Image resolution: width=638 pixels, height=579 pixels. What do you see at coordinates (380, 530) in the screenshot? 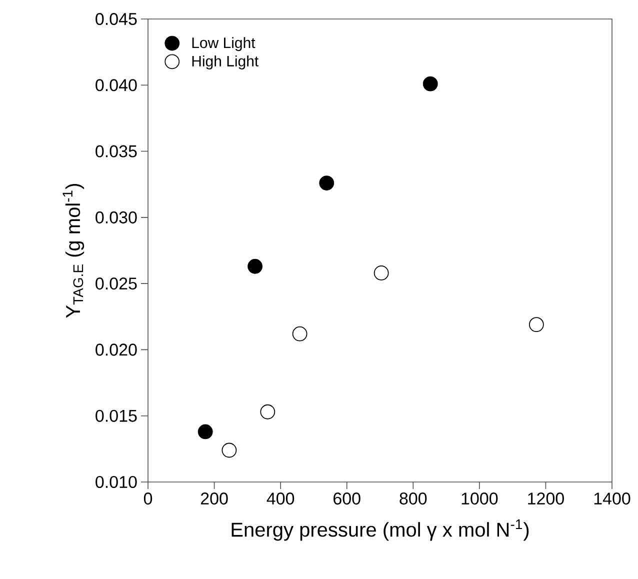
I see `x-axis-title: Energy pressure (mol γ x mol N$^{-1}$)` at bounding box center [380, 530].